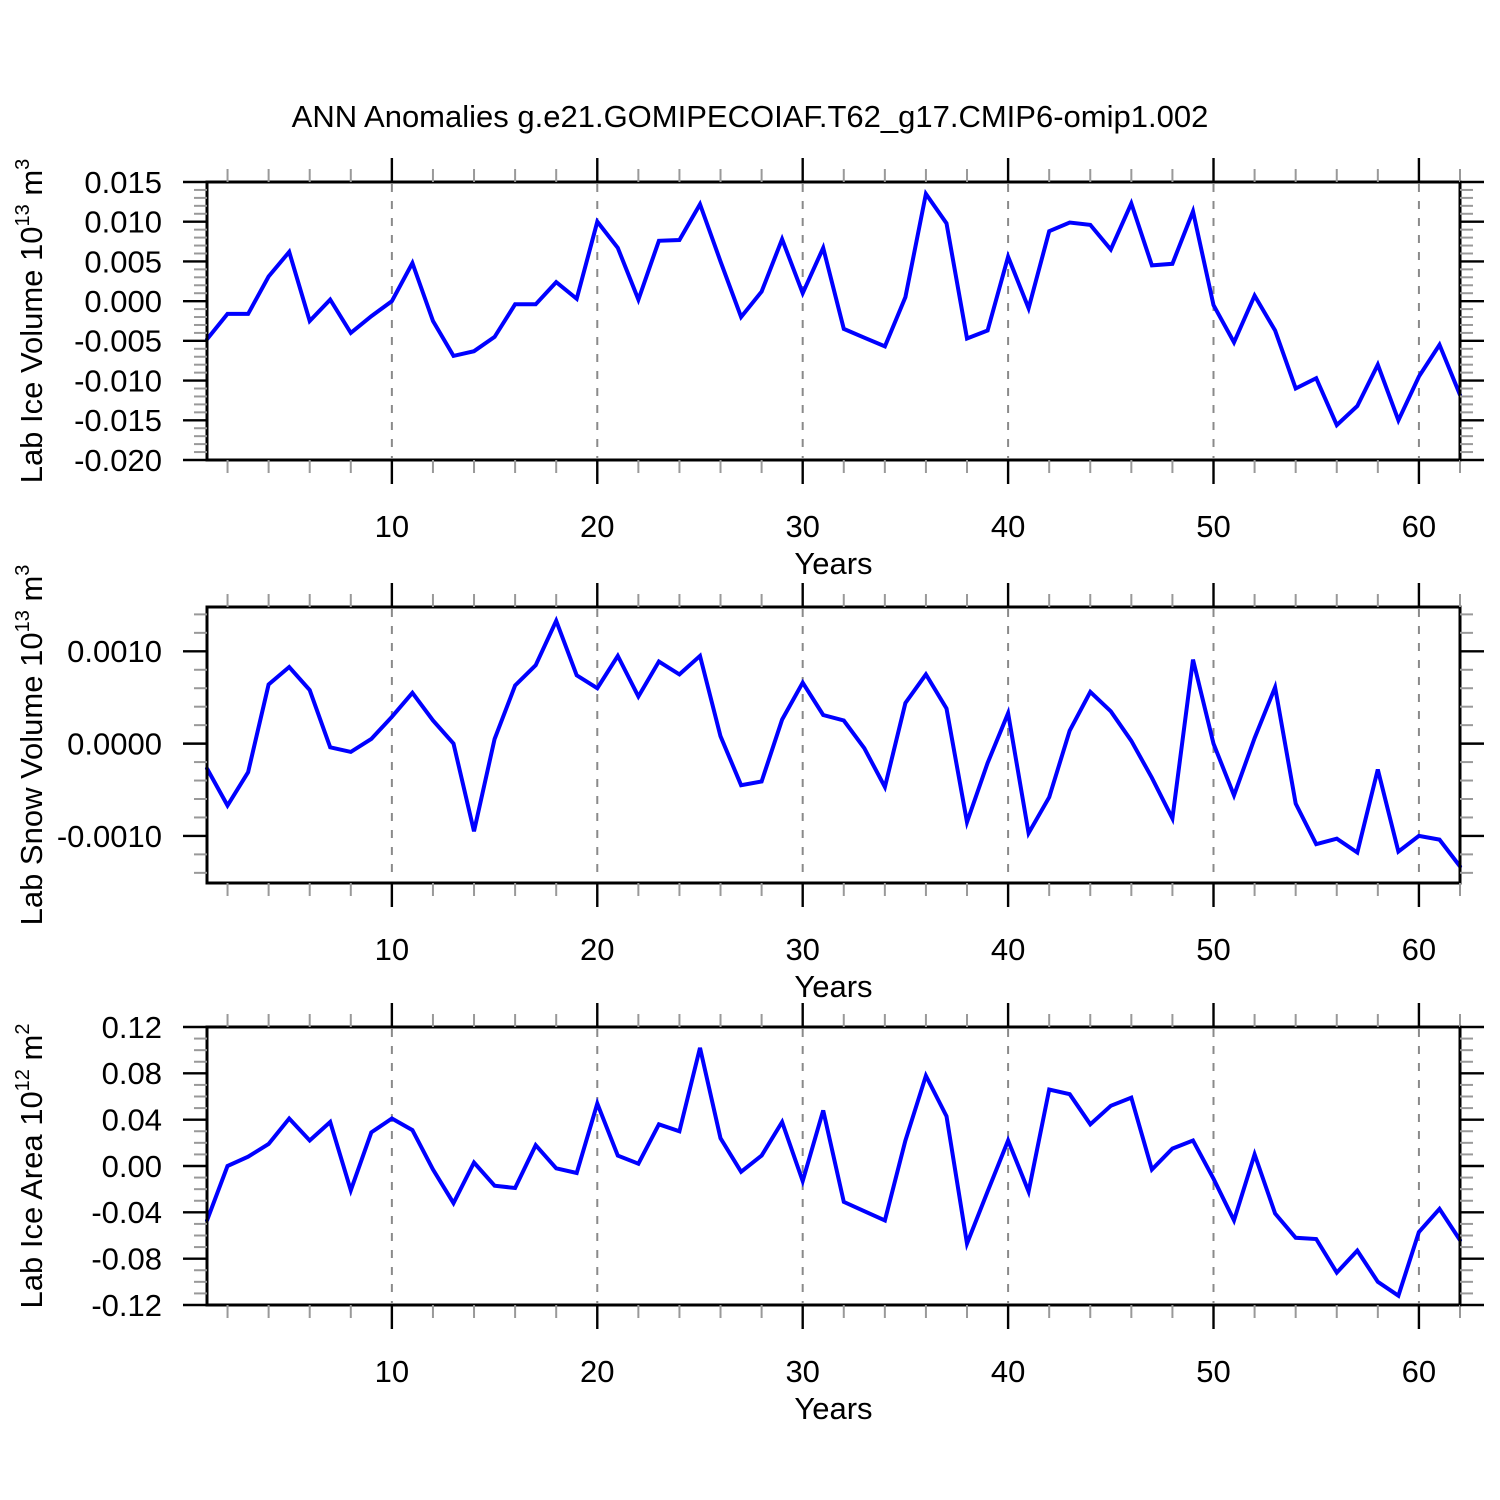 This screenshot has height=1500, width=1500. Describe the element at coordinates (1213, 1371) in the screenshot. I see `panel-3-xtick-label: 50` at that location.